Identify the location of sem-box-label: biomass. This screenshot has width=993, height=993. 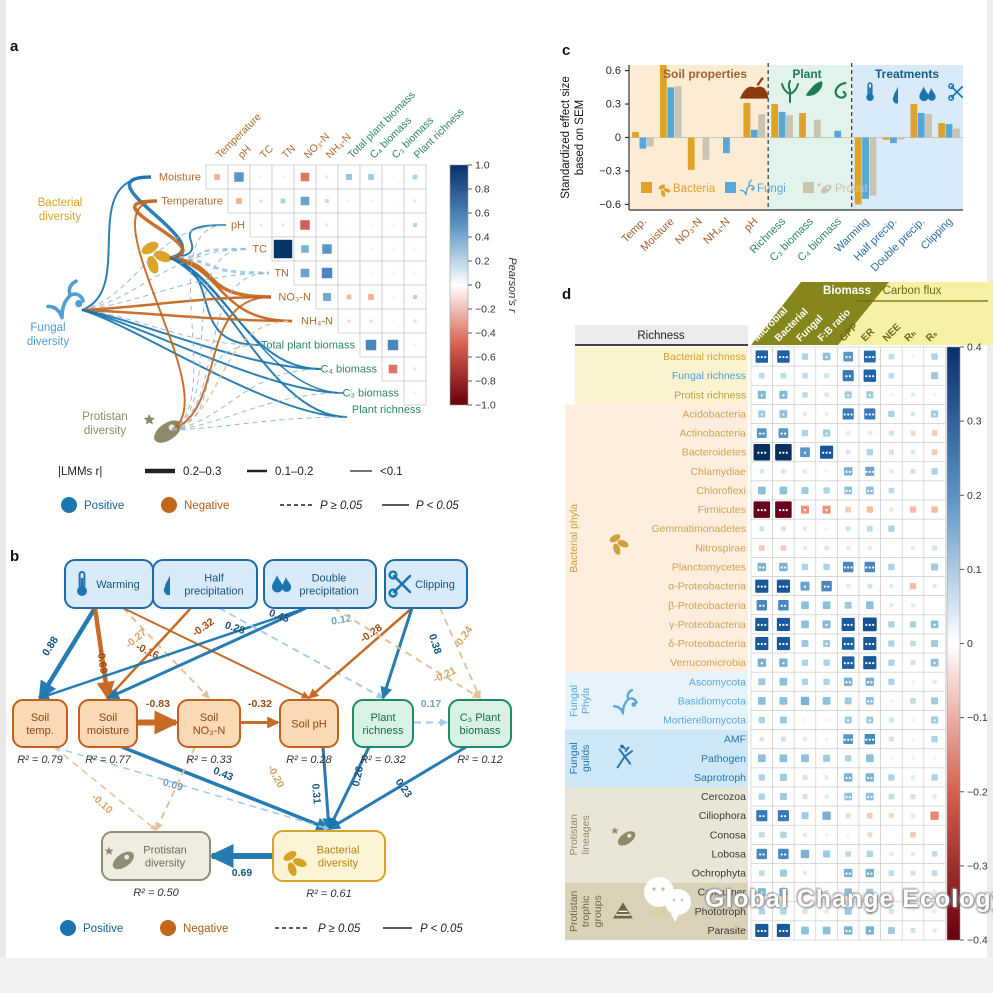
(480, 731).